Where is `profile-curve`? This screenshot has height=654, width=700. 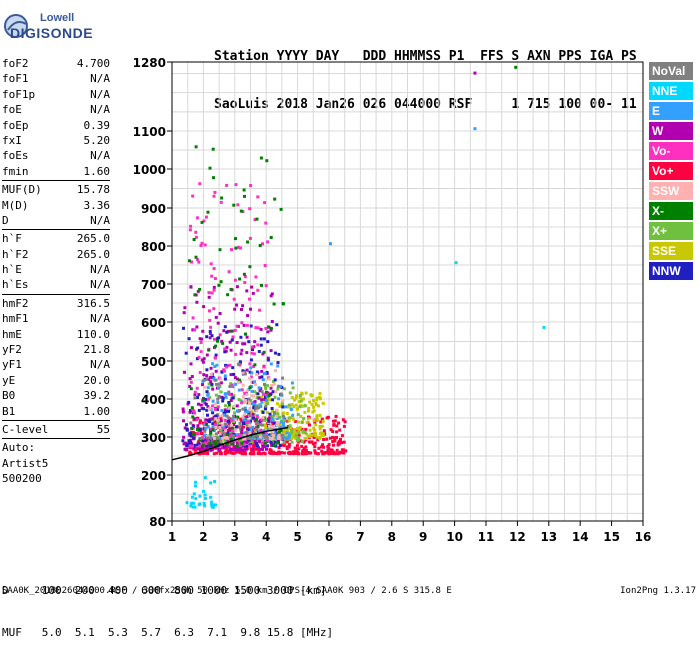 profile-curve is located at coordinates (230, 443).